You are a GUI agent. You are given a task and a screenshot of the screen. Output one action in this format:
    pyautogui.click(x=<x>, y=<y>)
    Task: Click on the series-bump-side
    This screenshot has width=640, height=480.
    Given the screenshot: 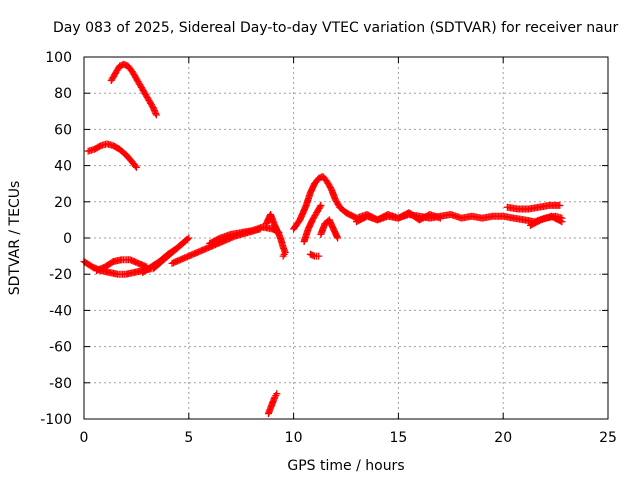 What is the action you would take?
    pyautogui.click(x=312, y=223)
    